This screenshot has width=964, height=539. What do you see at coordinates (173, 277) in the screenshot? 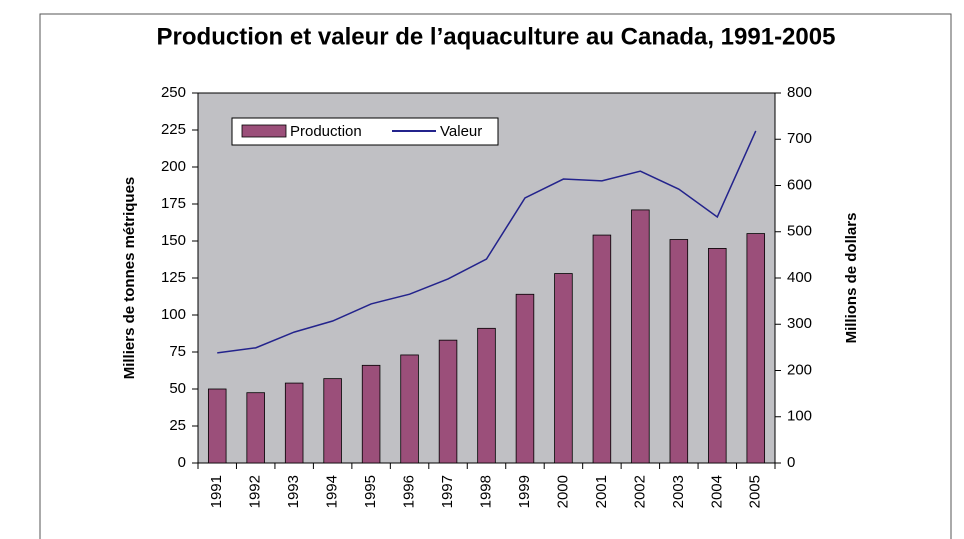
I see `y-tick-label: 125` at bounding box center [173, 277].